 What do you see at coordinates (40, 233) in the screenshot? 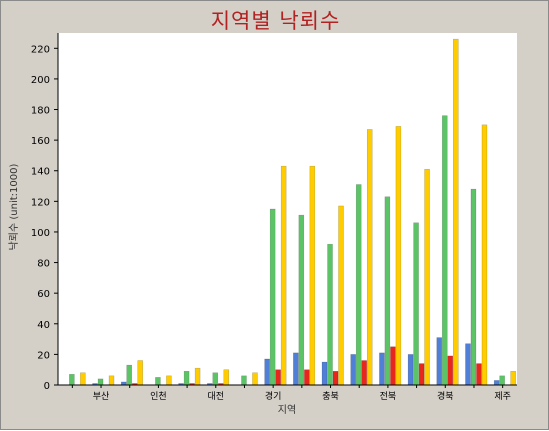
I see `y-tick-label: 100` at bounding box center [40, 233].